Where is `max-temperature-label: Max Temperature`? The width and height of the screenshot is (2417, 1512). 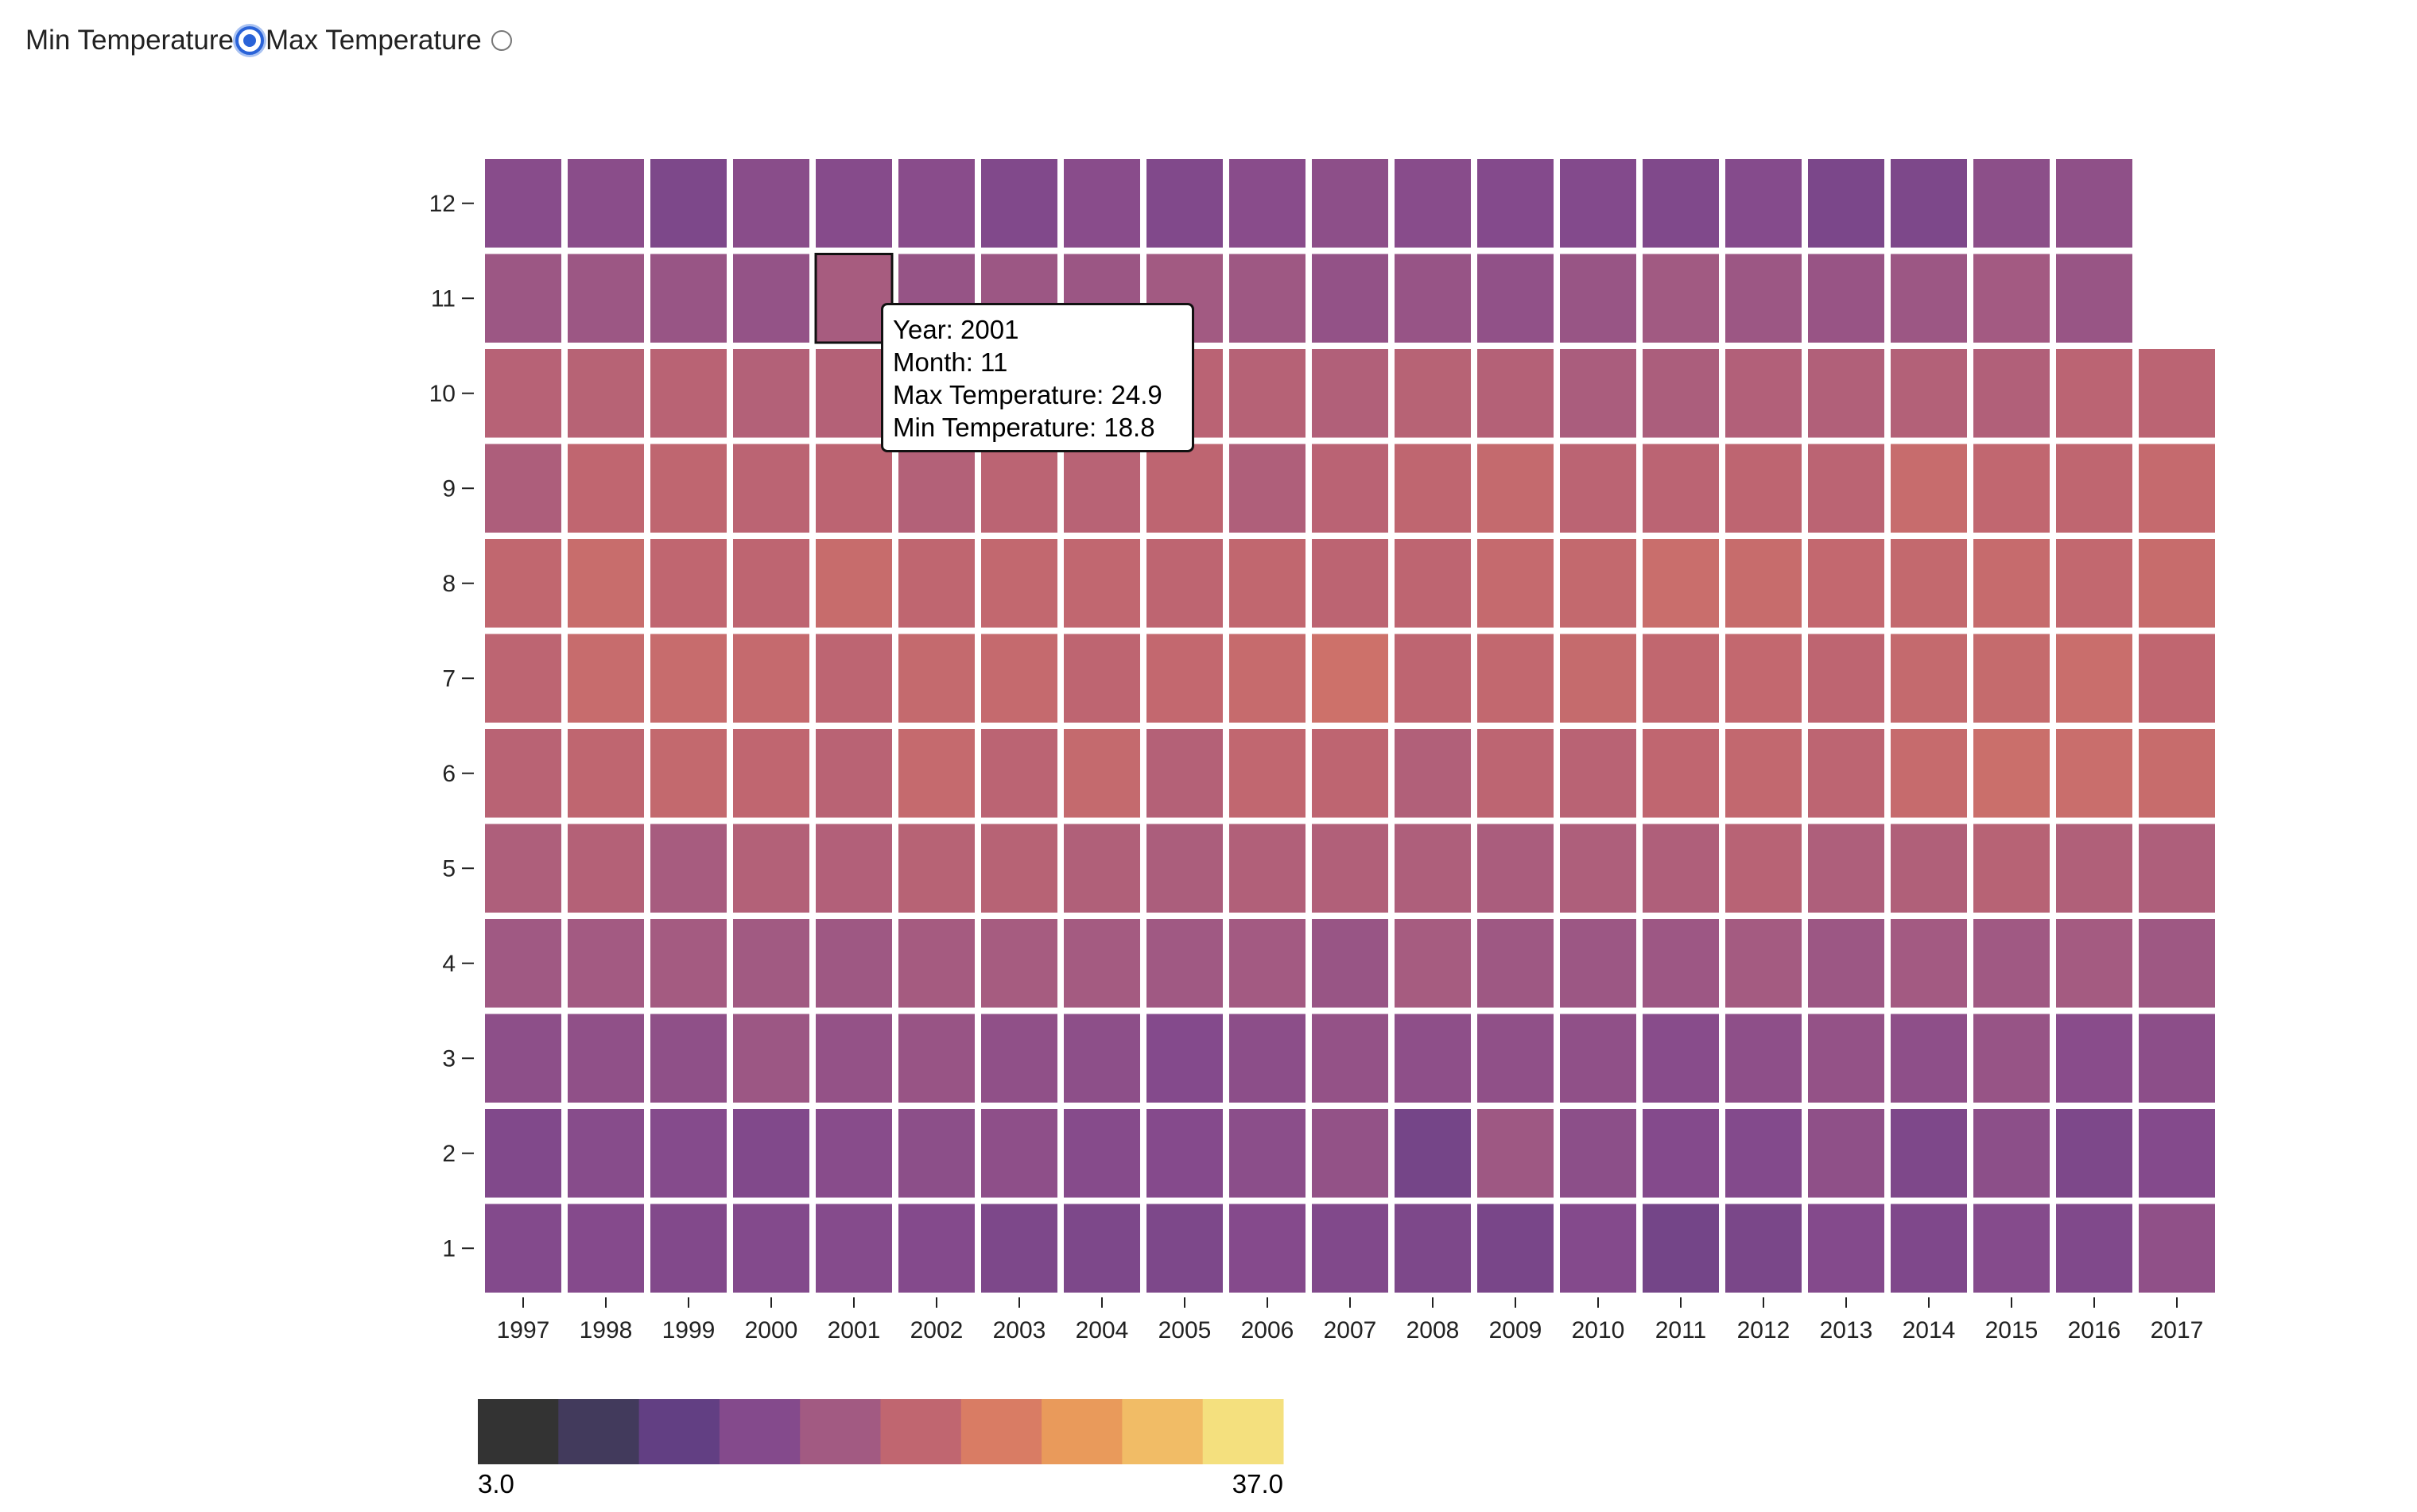
max-temperature-label: Max Temperature is located at coordinates (373, 40).